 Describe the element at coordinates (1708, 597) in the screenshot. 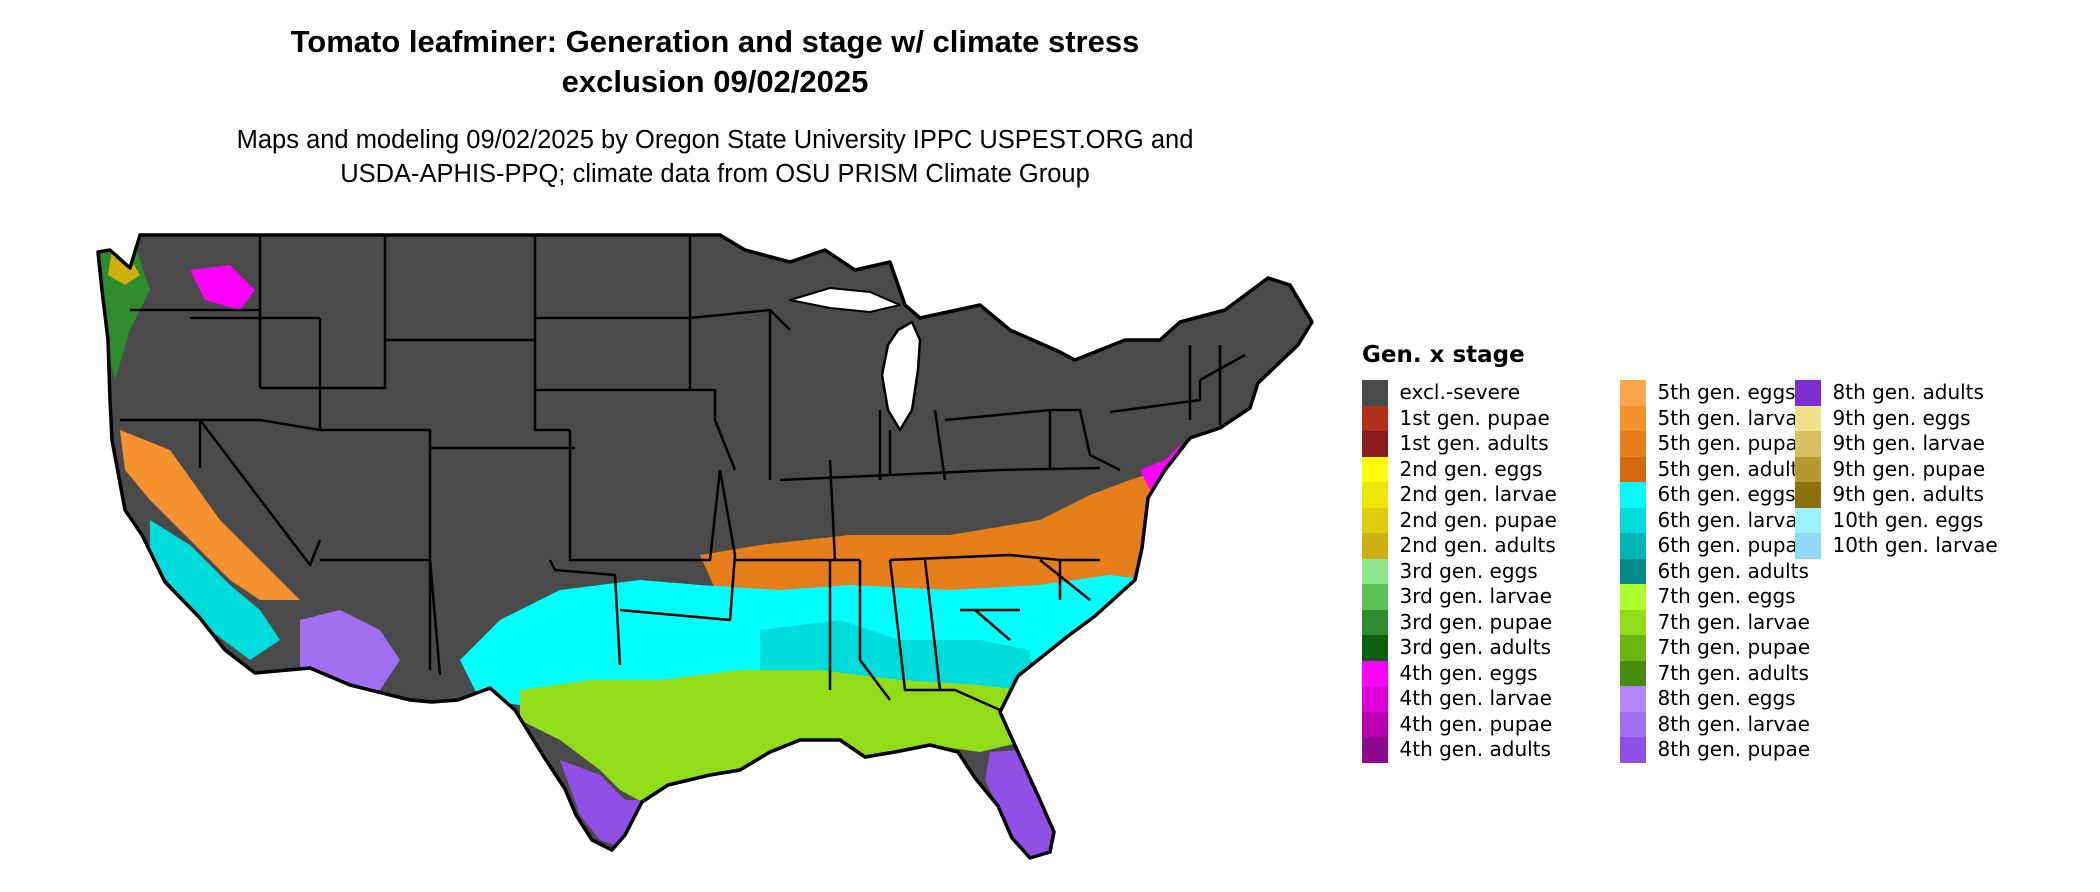

I see `legend-item: 7th gen. eggs` at that location.